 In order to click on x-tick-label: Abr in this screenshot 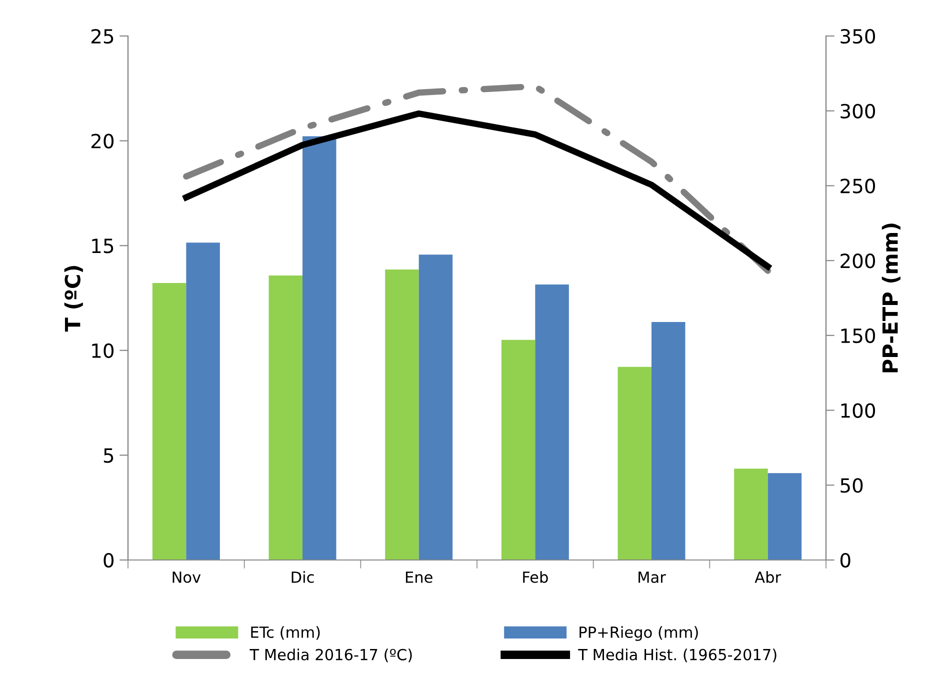, I will do `click(768, 577)`.